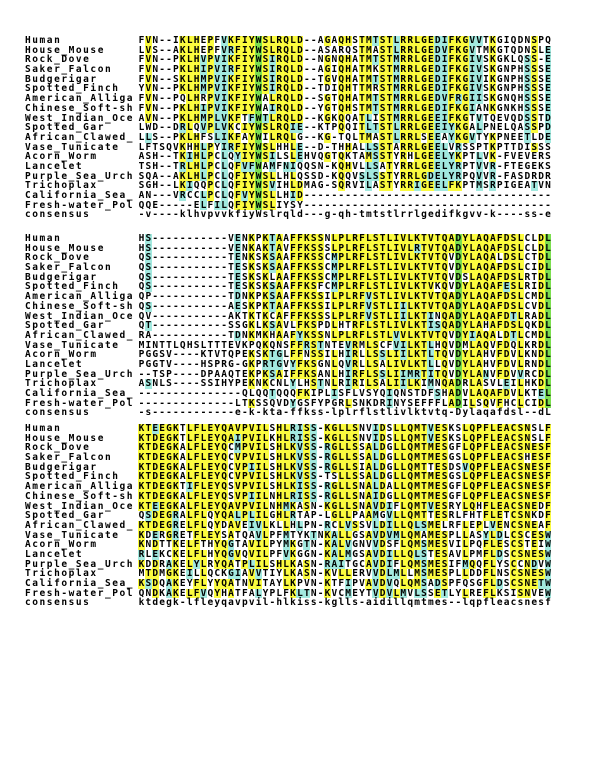  Describe the element at coordinates (259, 40) in the screenshot. I see `residue-cell: W` at that location.